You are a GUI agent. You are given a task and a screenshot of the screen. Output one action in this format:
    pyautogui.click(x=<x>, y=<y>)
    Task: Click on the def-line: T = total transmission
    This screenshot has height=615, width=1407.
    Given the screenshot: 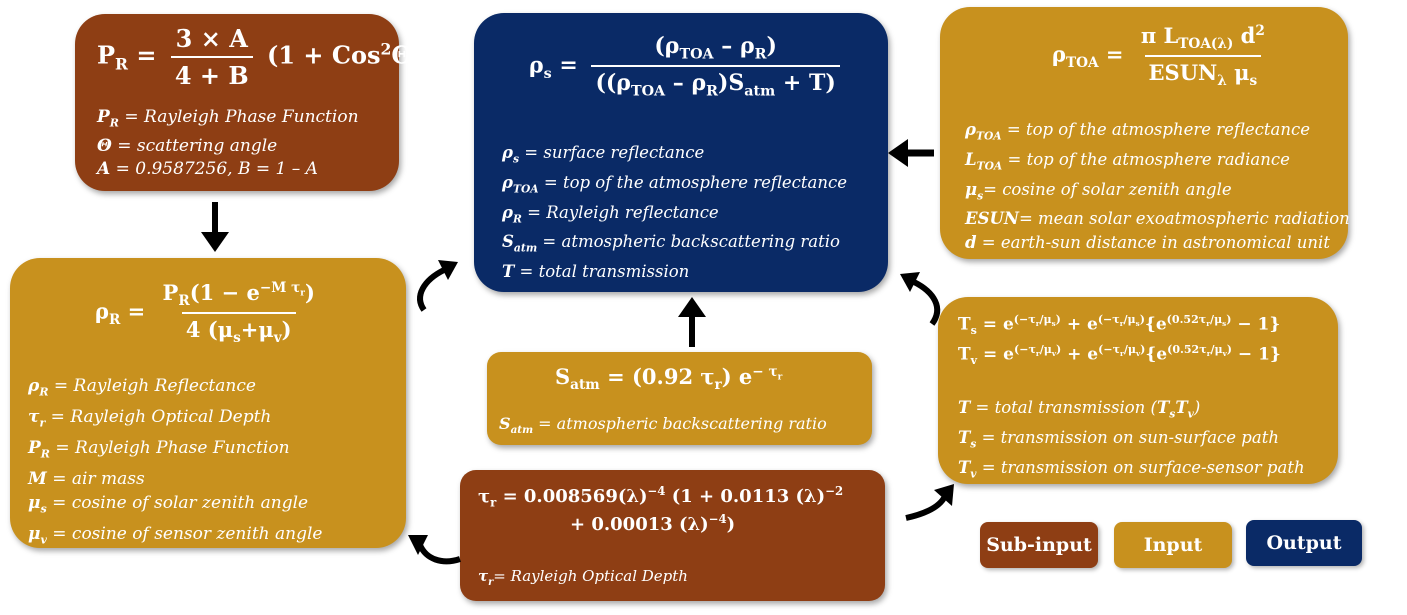 What is the action you would take?
    pyautogui.click(x=596, y=272)
    